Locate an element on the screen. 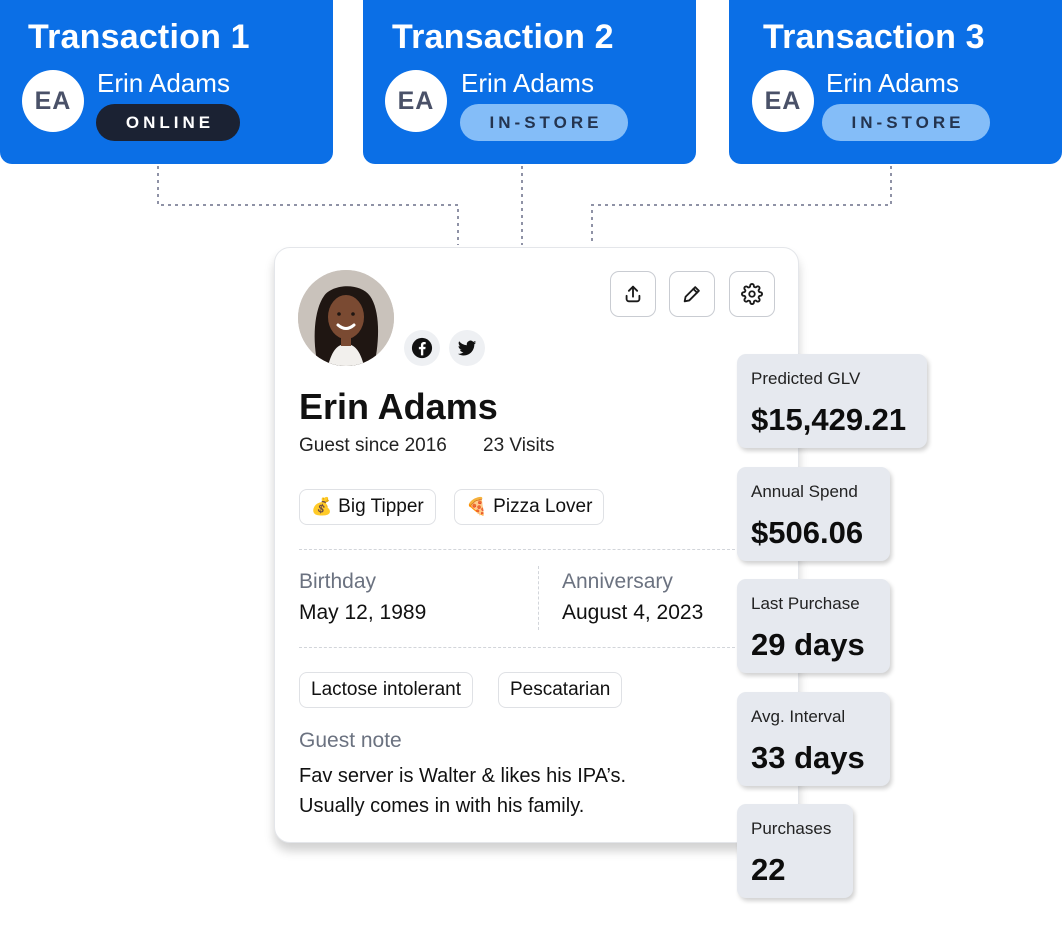 The width and height of the screenshot is (1062, 932). anniversary-label: Anniversary is located at coordinates (617, 581).